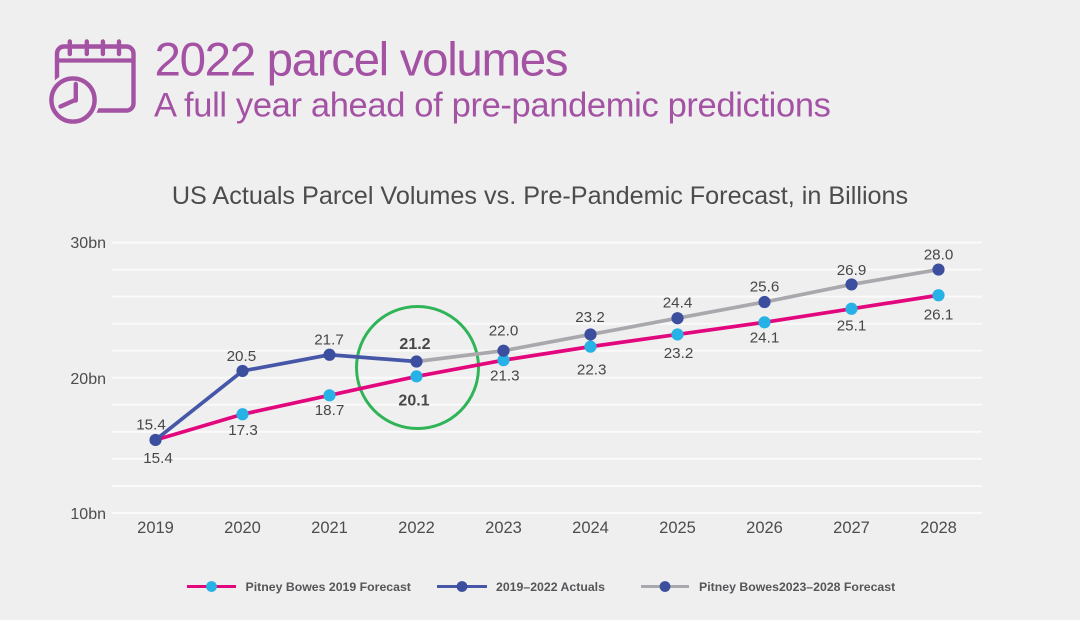 This screenshot has height=620, width=1080. What do you see at coordinates (242, 356) in the screenshot?
I see `svg-text: 20.5` at bounding box center [242, 356].